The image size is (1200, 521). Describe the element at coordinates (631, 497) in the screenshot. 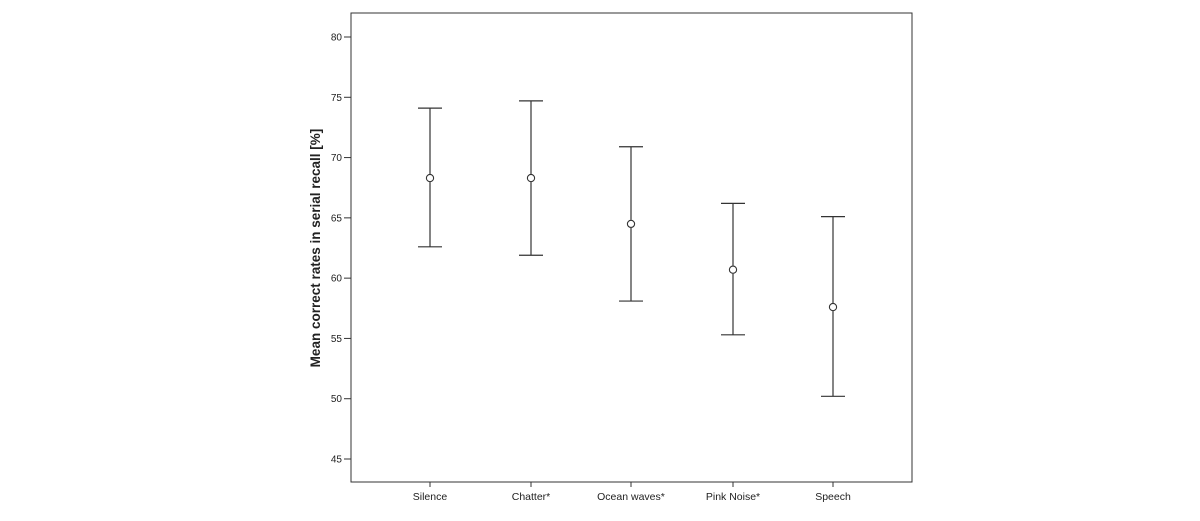

I see `x-tick-label: Ocean waves*` at that location.